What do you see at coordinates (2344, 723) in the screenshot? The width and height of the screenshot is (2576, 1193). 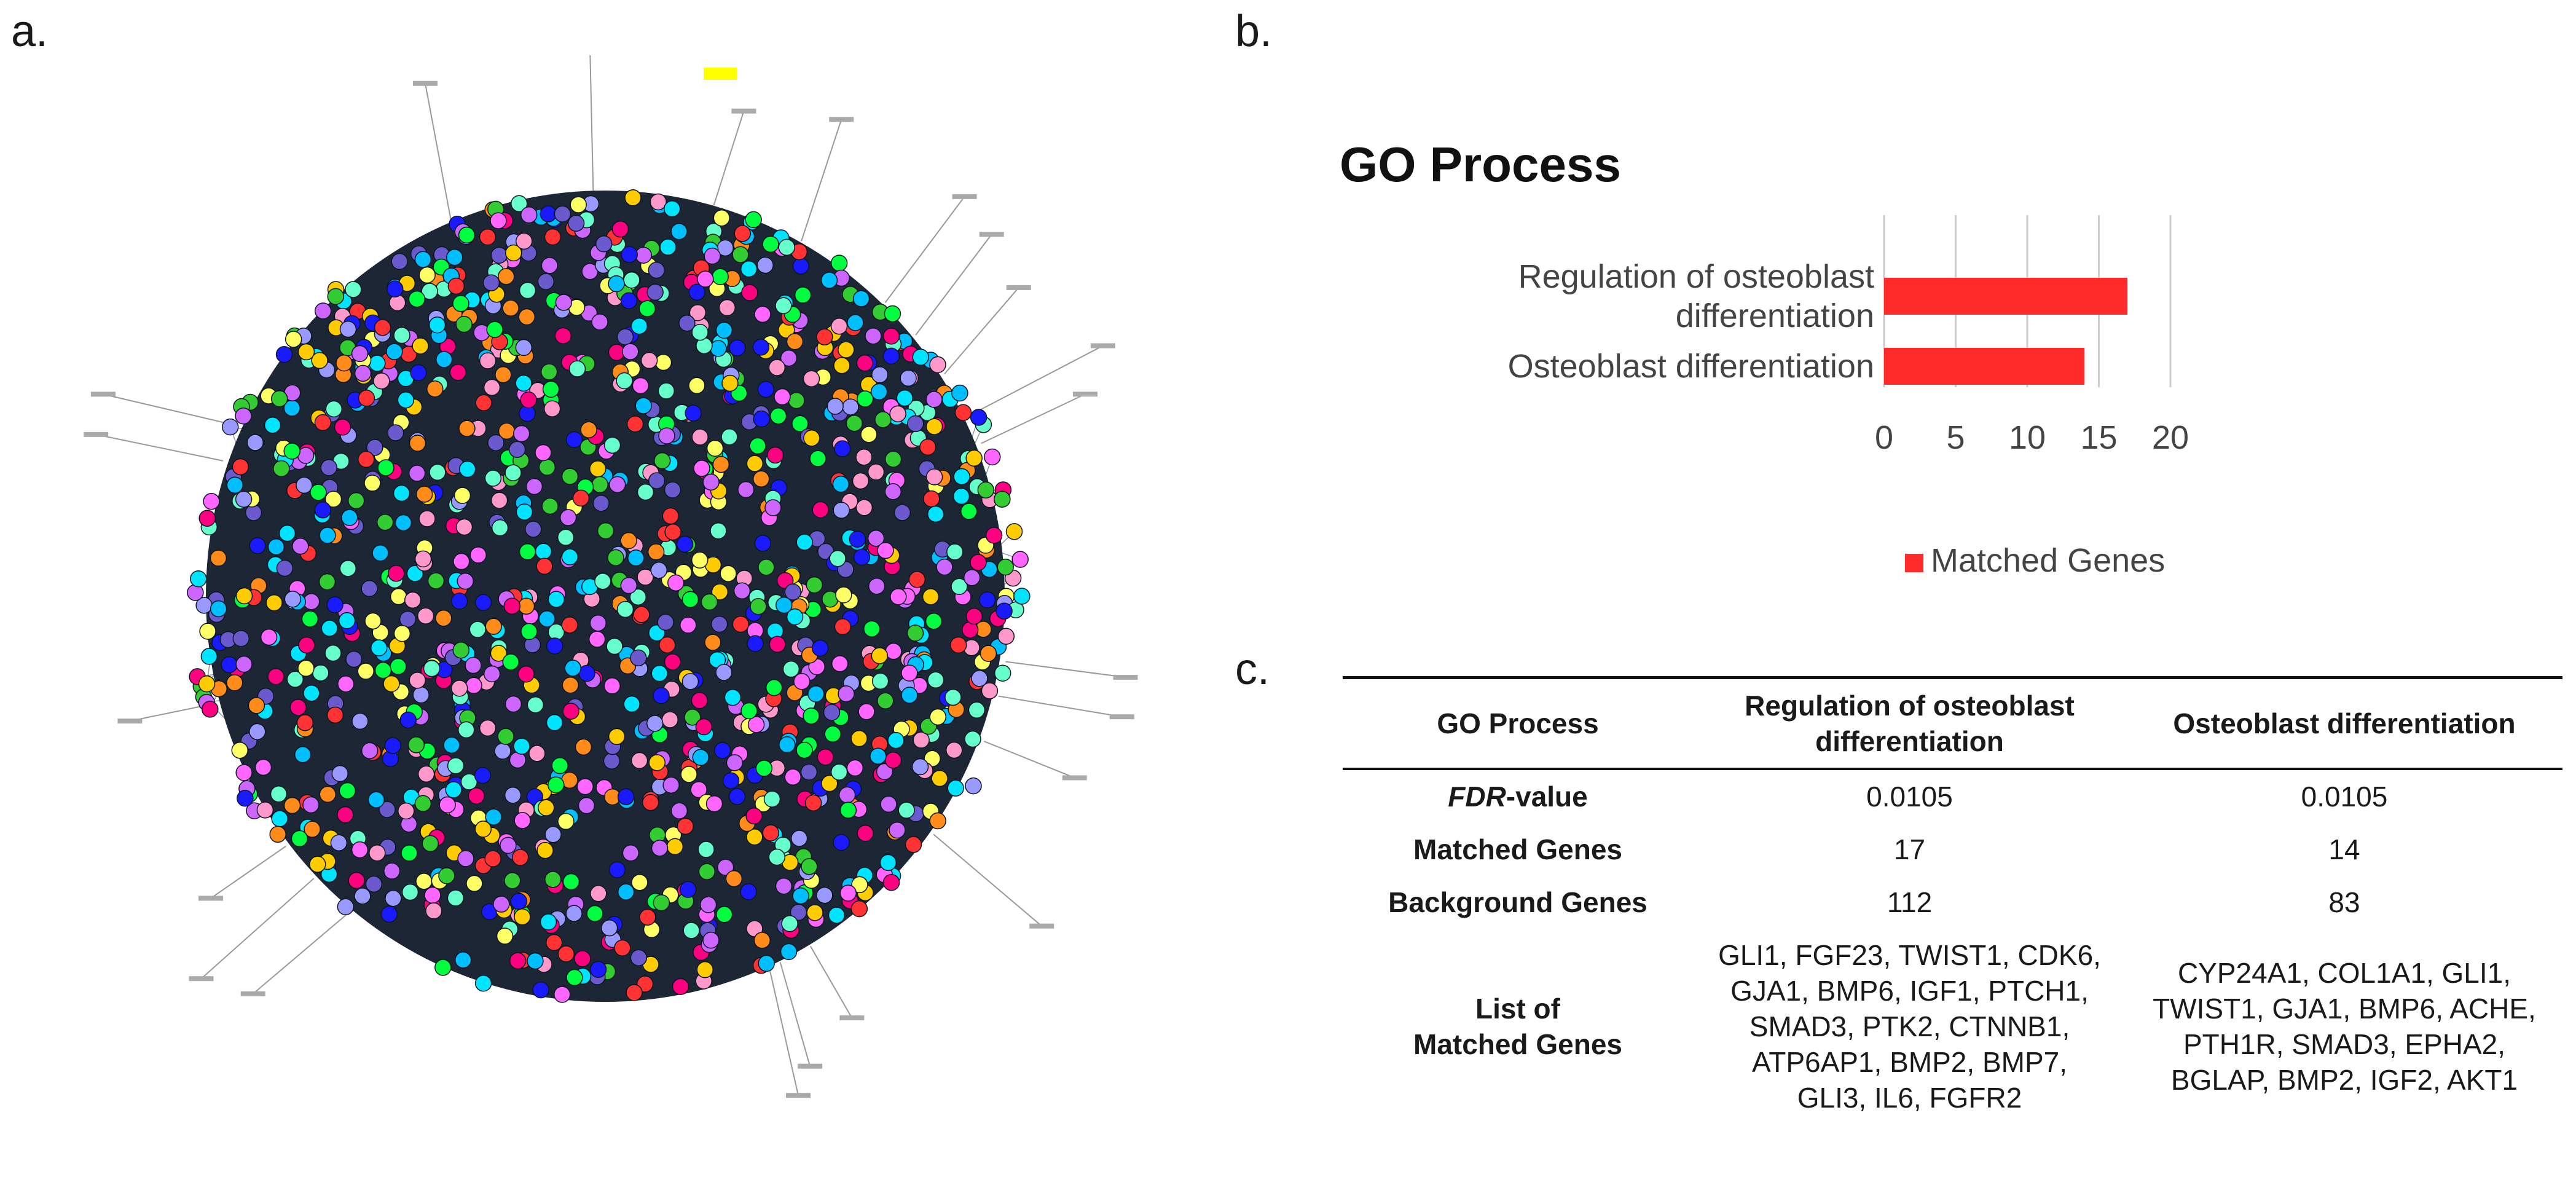 I see `header-osteoblast: Osteoblast differentiation` at bounding box center [2344, 723].